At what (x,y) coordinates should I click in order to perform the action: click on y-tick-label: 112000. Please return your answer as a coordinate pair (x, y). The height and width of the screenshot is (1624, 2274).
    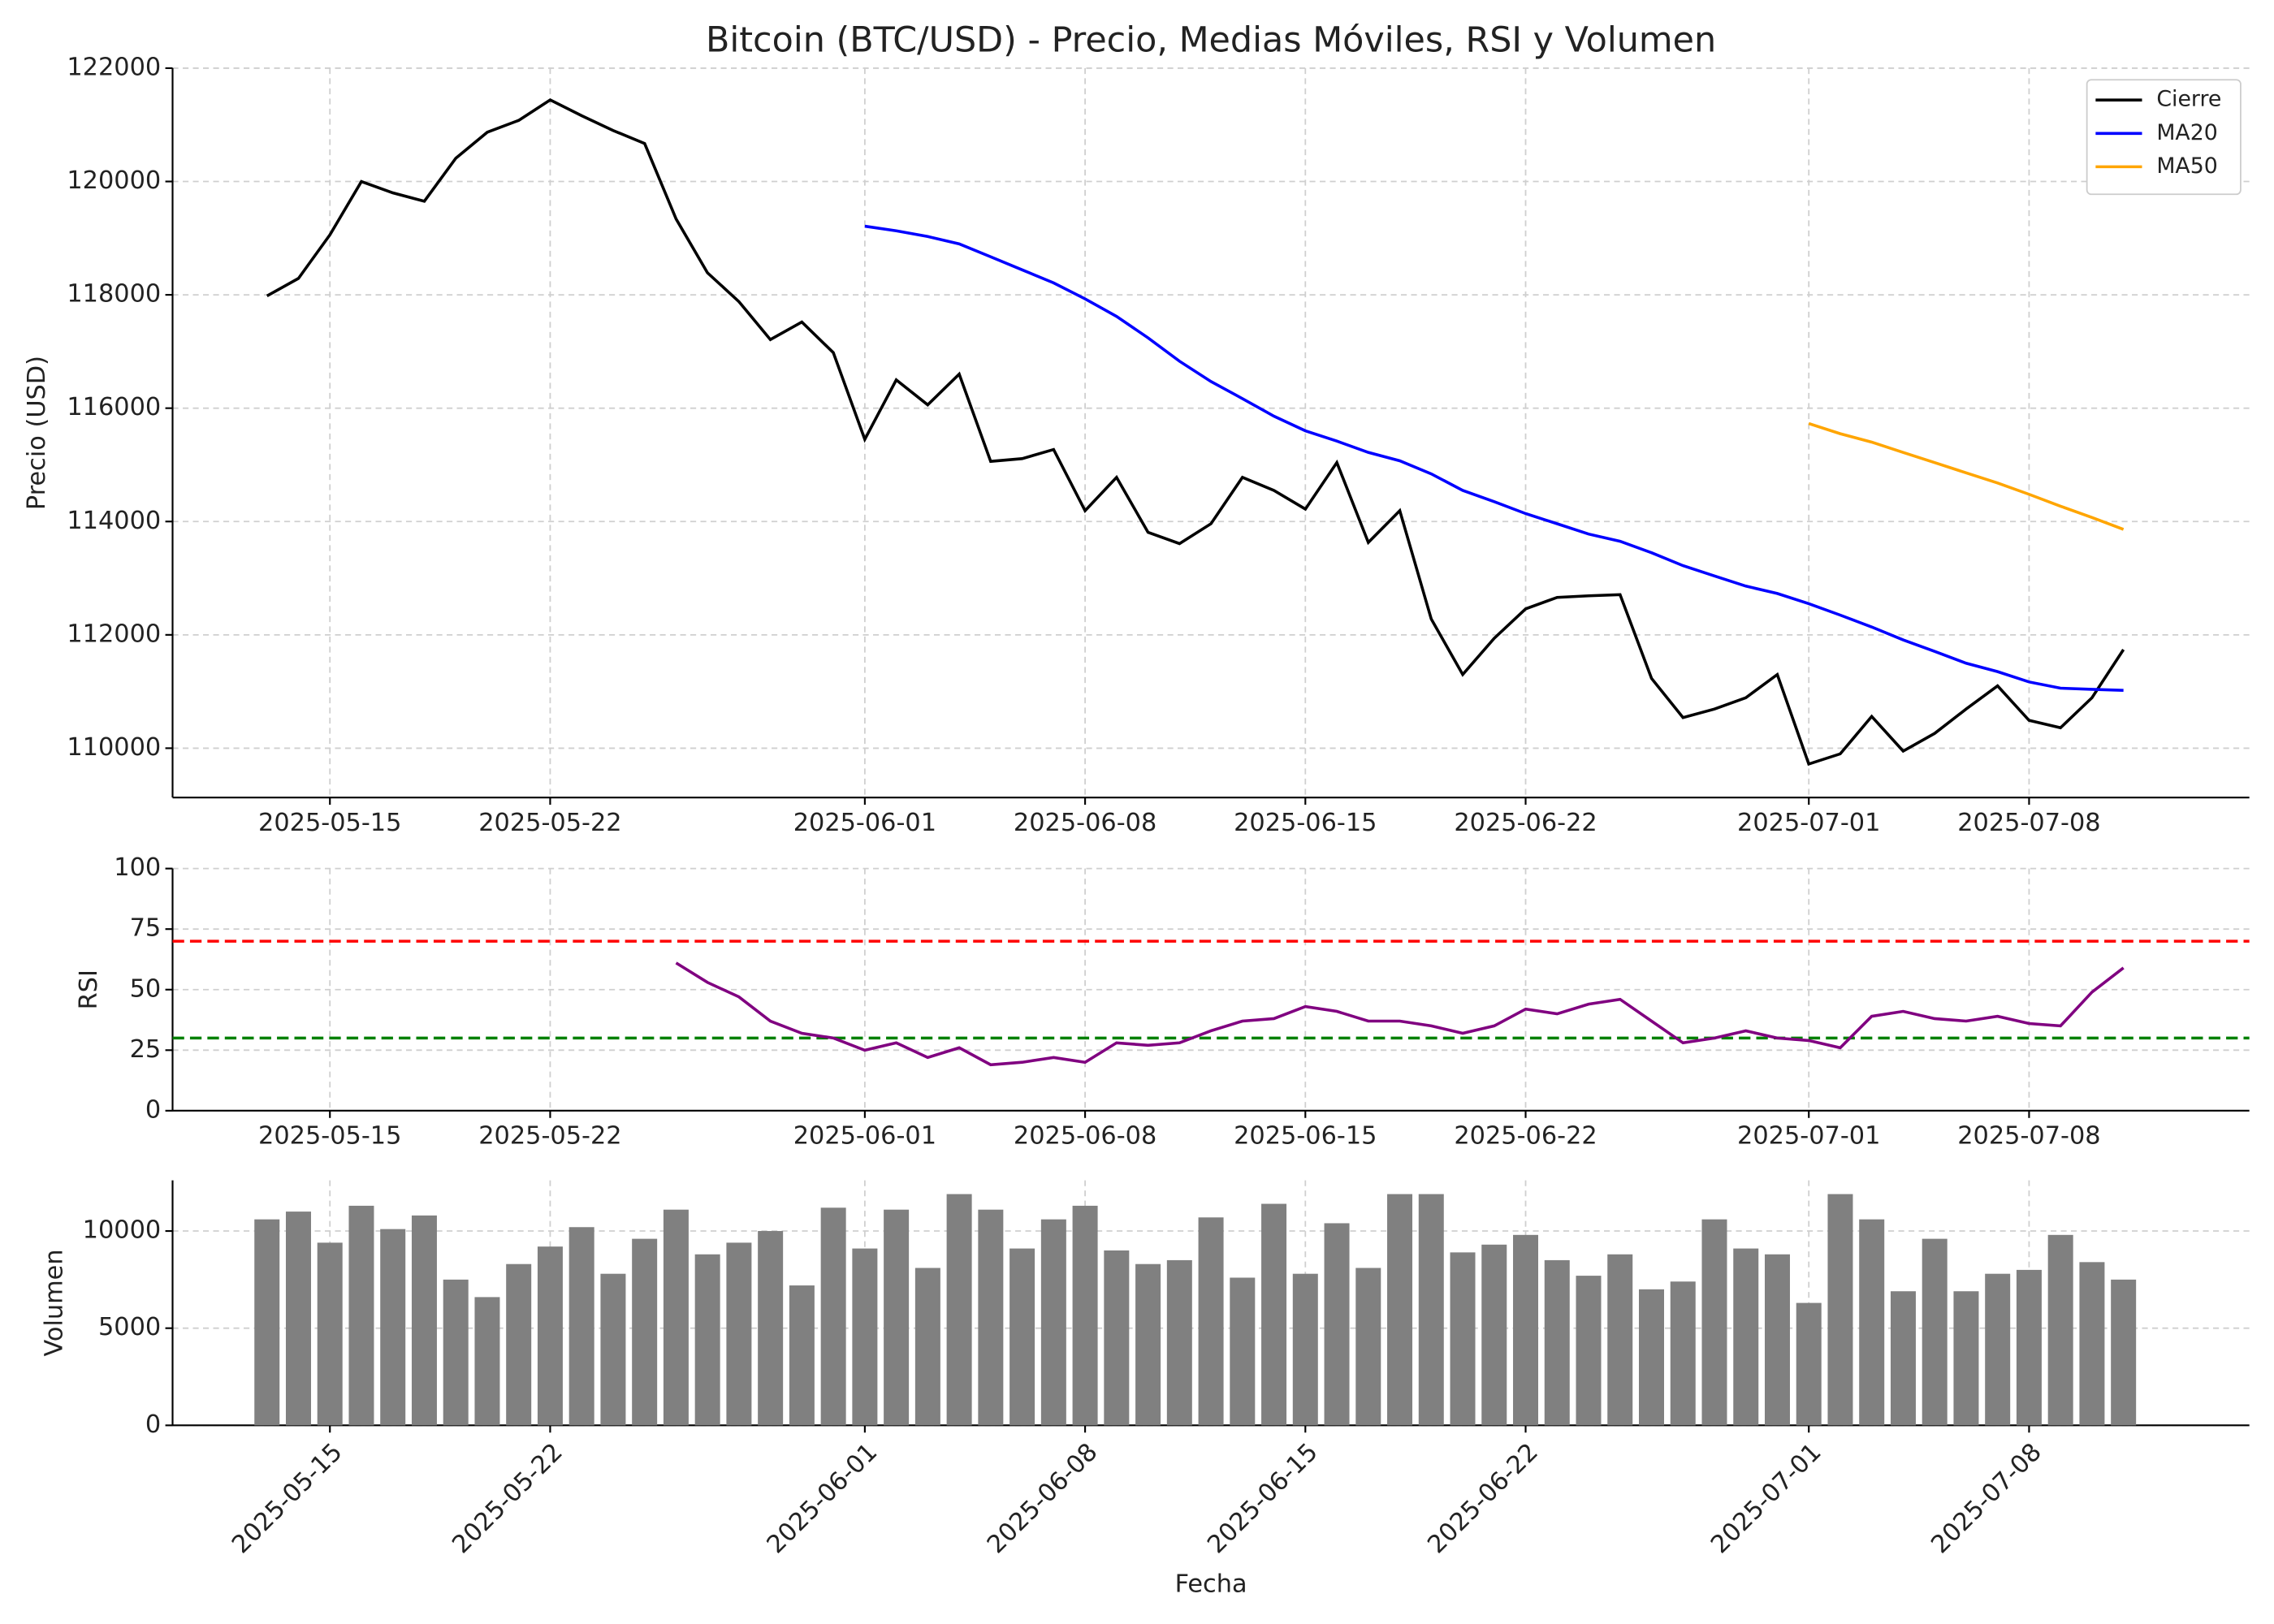
    Looking at the image, I should click on (114, 634).